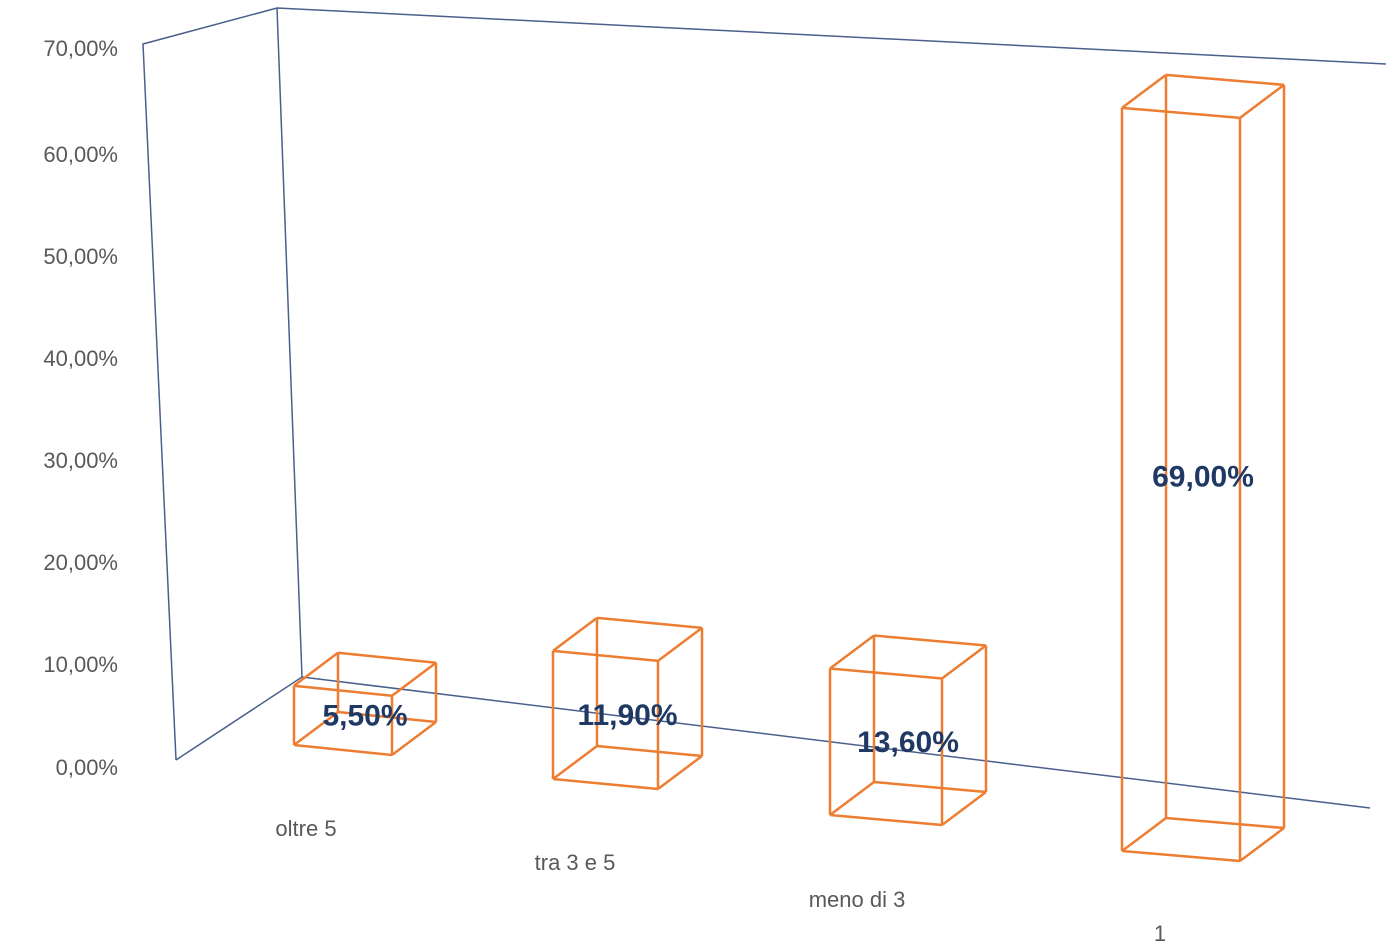 The width and height of the screenshot is (1386, 944). What do you see at coordinates (1160, 932) in the screenshot?
I see `category-label: 1` at bounding box center [1160, 932].